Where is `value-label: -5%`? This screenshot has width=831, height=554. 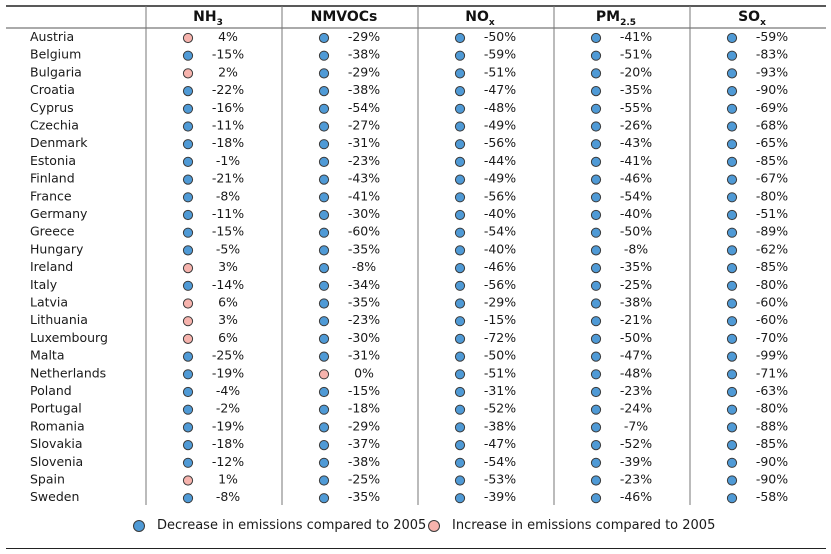
value-label: -5% is located at coordinates (228, 248).